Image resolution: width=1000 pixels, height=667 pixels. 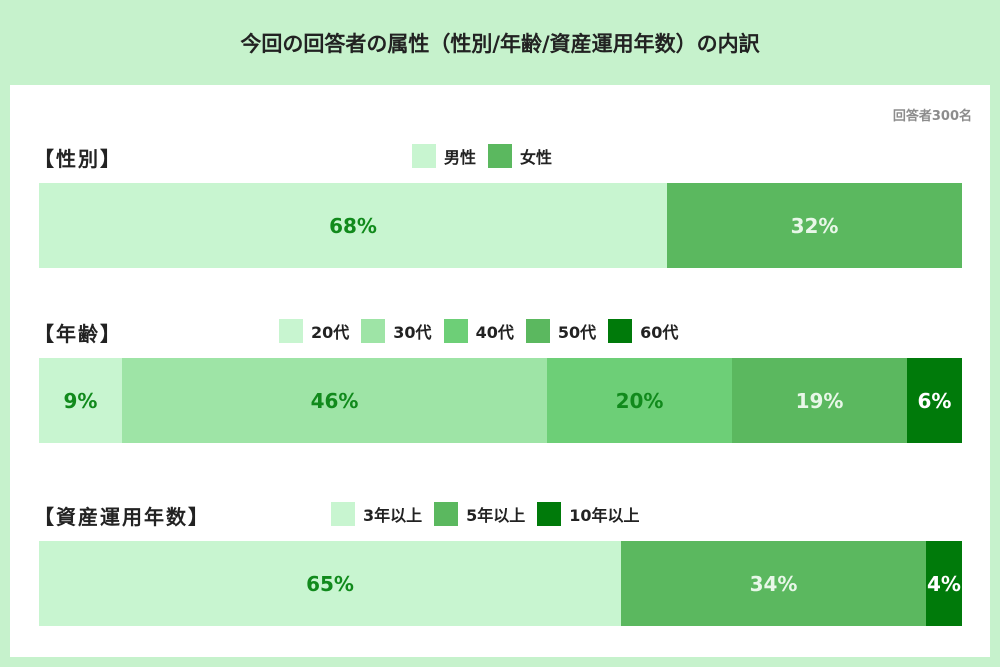 I want to click on bar-segment: 46%, so click(x=334, y=400).